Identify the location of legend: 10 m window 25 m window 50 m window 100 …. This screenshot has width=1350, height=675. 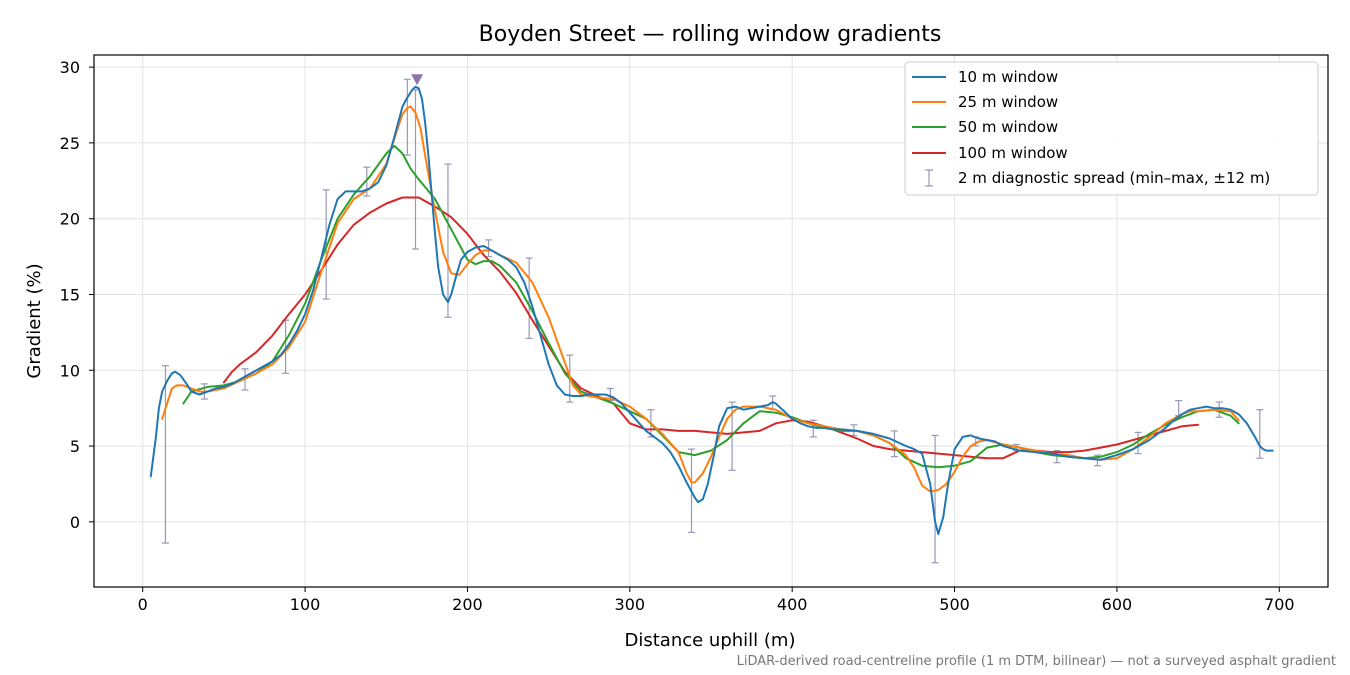
(1111, 128).